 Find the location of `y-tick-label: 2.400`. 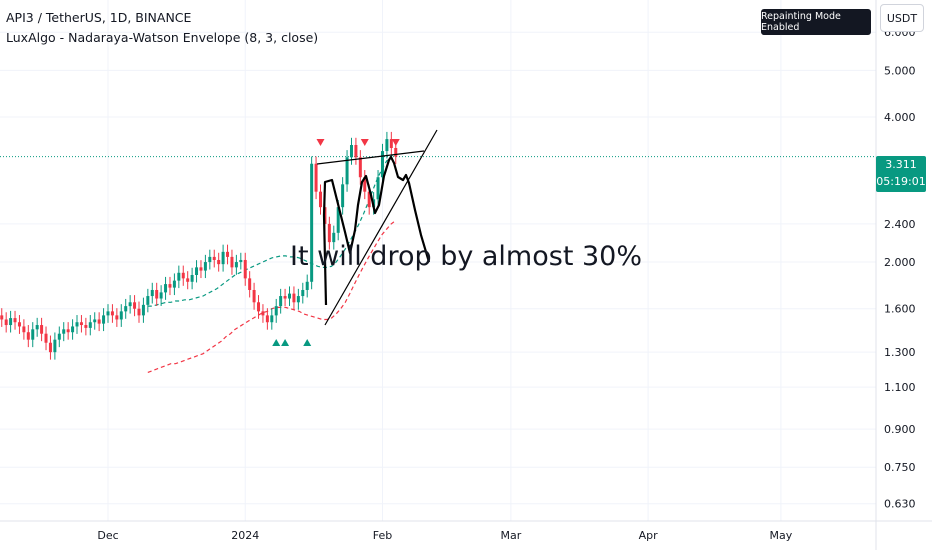

y-tick-label: 2.400 is located at coordinates (900, 224).